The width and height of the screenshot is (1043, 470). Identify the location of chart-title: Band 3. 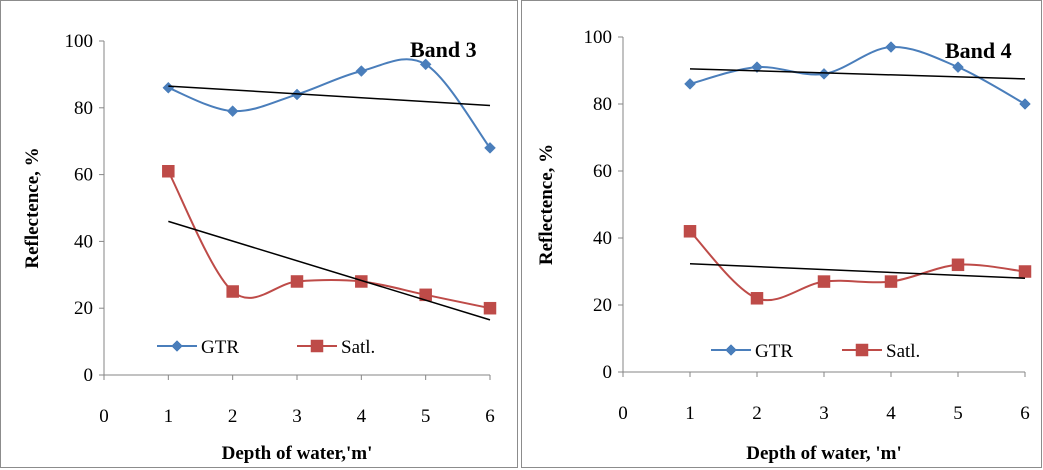
(443, 49).